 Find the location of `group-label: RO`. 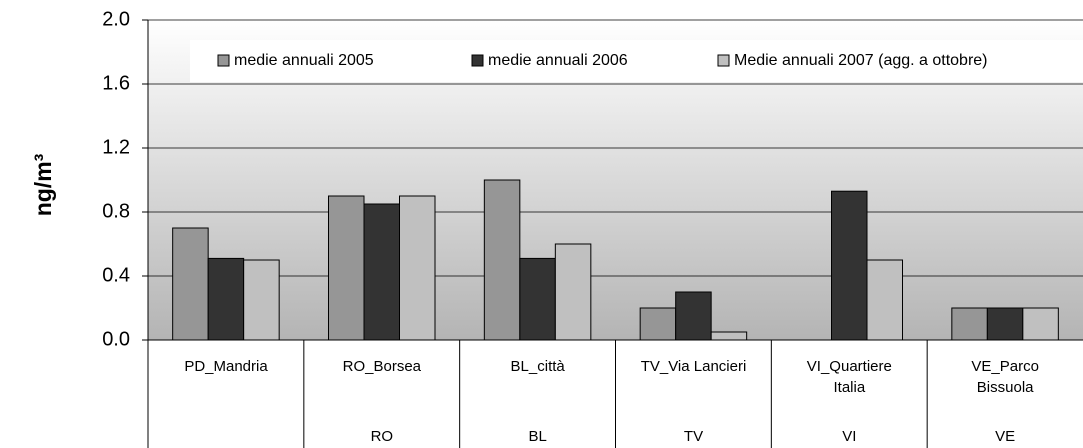

group-label: RO is located at coordinates (382, 436).